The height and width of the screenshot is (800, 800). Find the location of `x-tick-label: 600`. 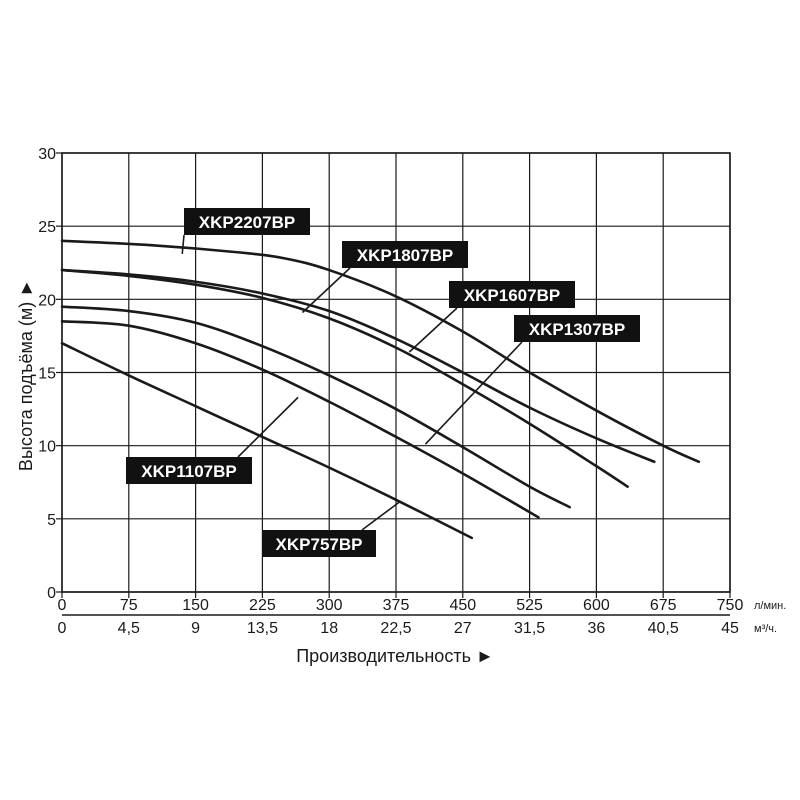

x-tick-label: 600 is located at coordinates (596, 605).